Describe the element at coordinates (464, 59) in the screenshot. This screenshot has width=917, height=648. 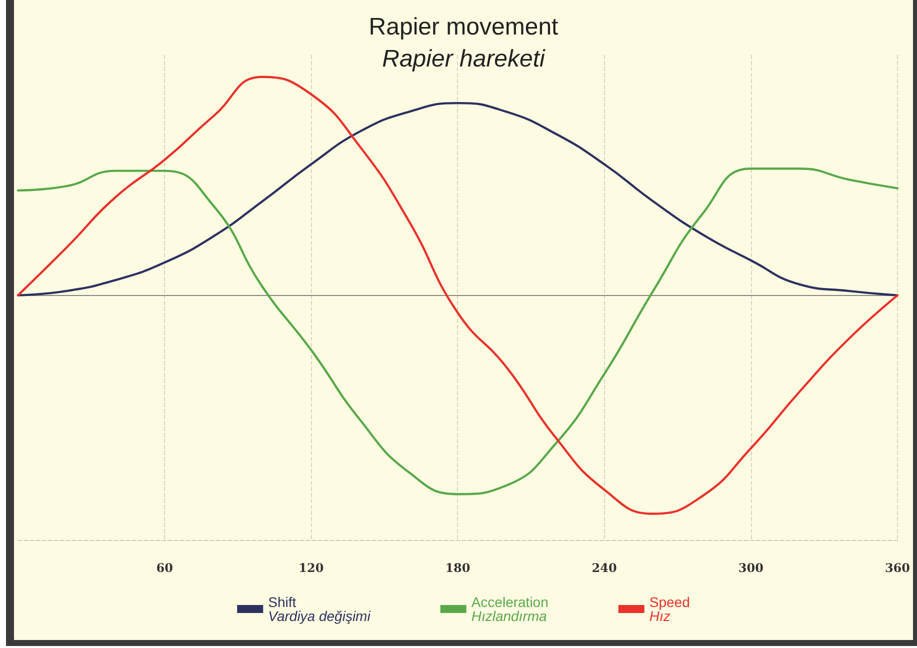
I see `chart-subtitle: Rapier hareketi` at that location.